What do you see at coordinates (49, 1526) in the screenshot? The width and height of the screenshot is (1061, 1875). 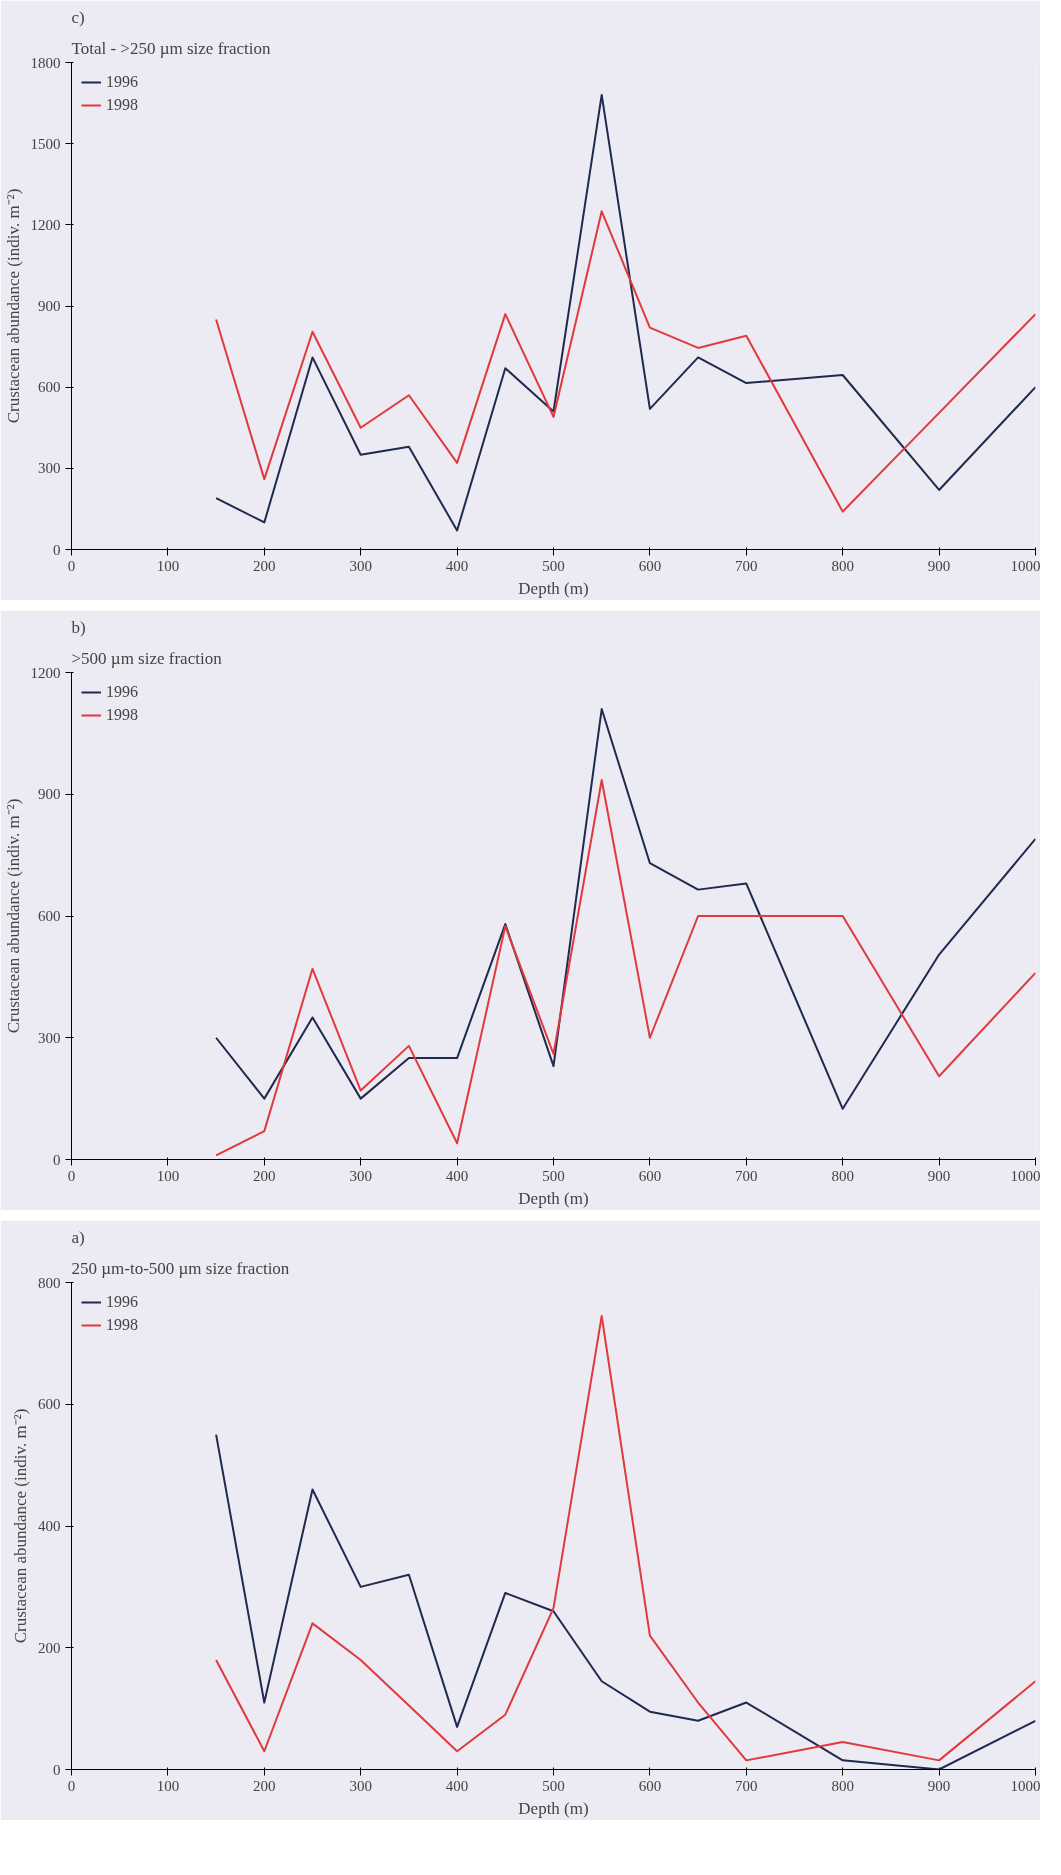 I see `y-tick-label: 400` at bounding box center [49, 1526].